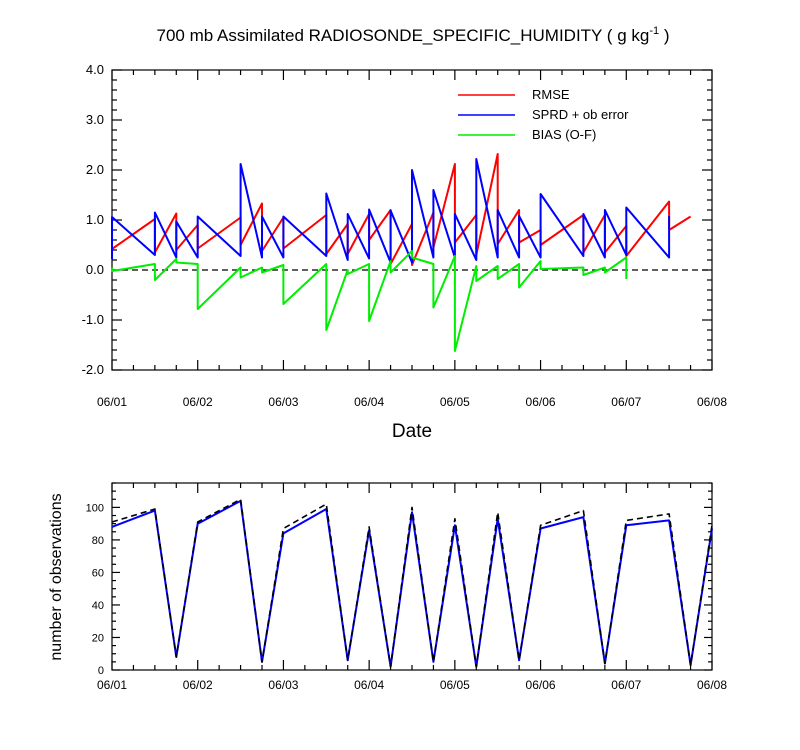  I want to click on y-tick-label: 3.0, so click(95, 119).